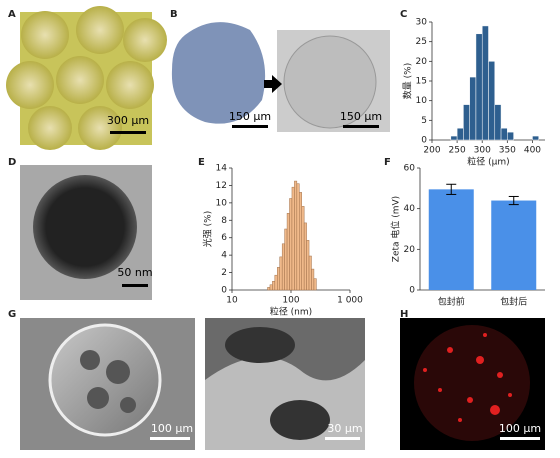 This screenshot has height=458, width=560. I want to click on y-tick-label: 25, so click(421, 42).